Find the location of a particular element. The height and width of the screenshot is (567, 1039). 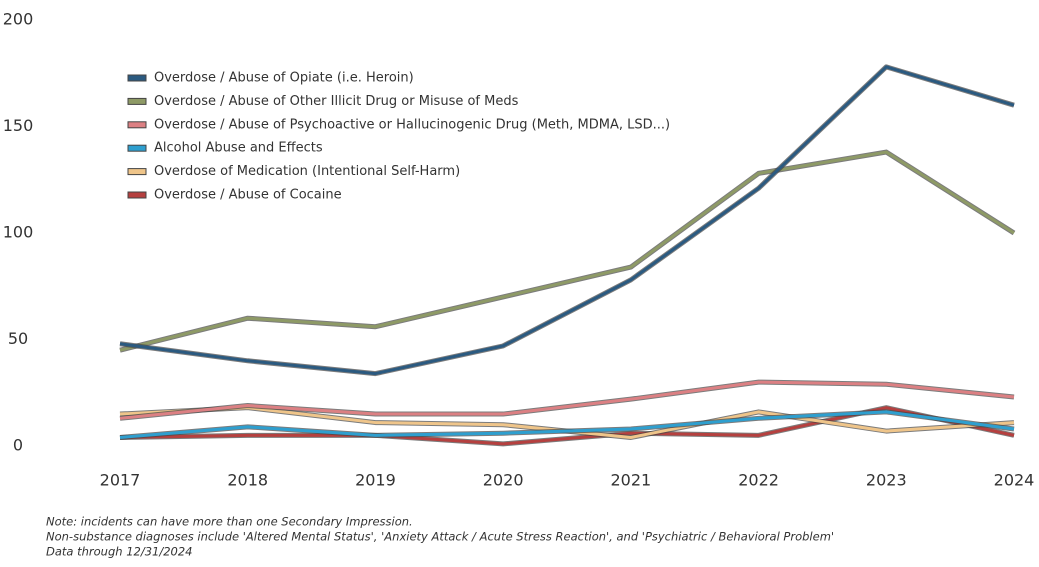

x-tick-label: 2021 is located at coordinates (630, 480).